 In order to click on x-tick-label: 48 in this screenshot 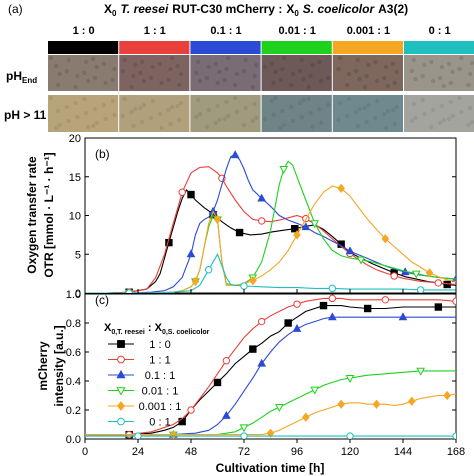, I will do `click(191, 452)`.